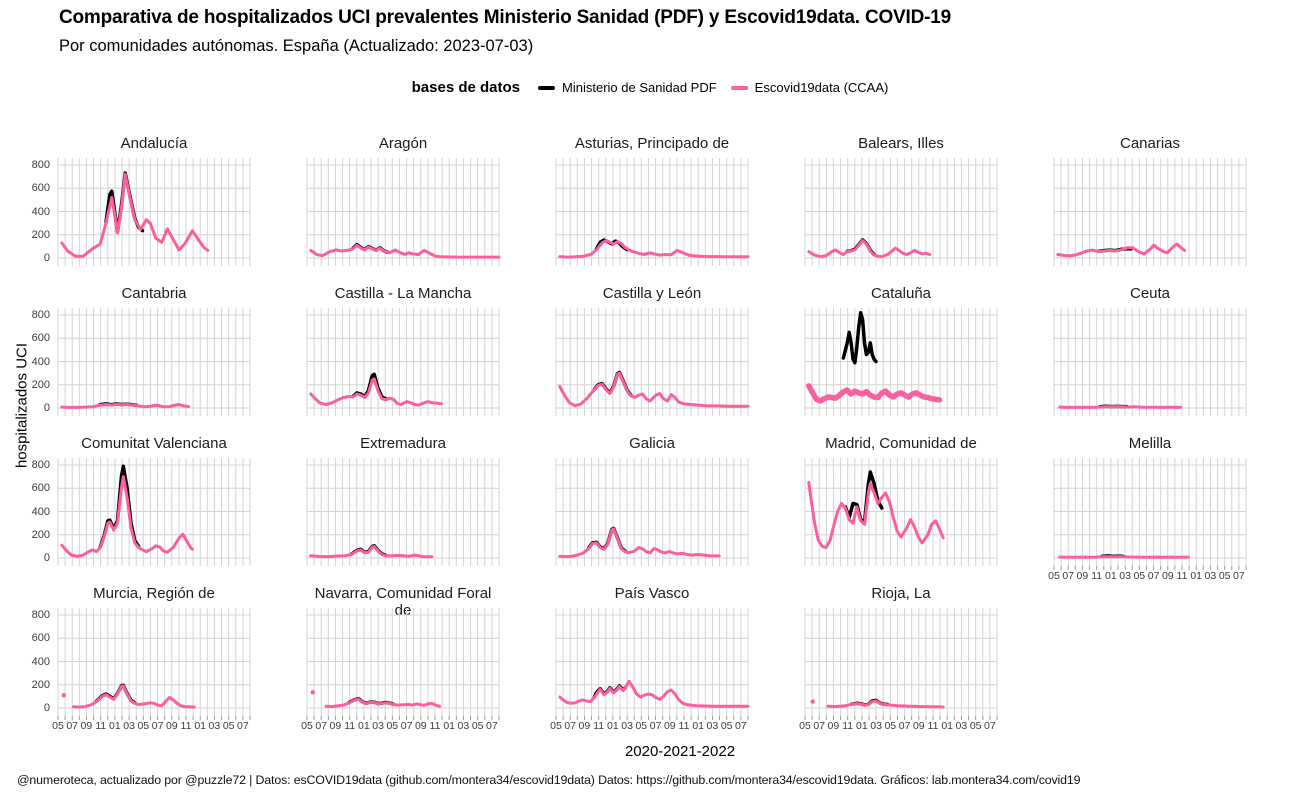 The image size is (1300, 800). Describe the element at coordinates (859, 337) in the screenshot. I see `ministerio-line` at that location.